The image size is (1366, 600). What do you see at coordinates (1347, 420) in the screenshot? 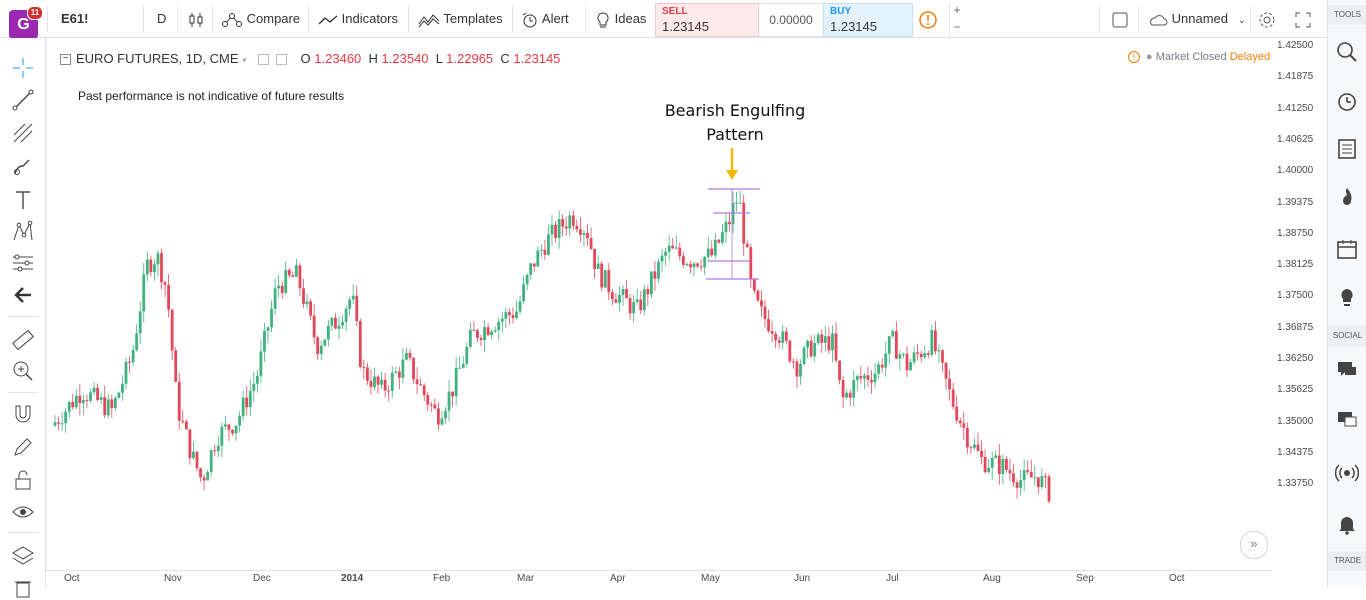
I see `ideas-stream-icon` at bounding box center [1347, 420].